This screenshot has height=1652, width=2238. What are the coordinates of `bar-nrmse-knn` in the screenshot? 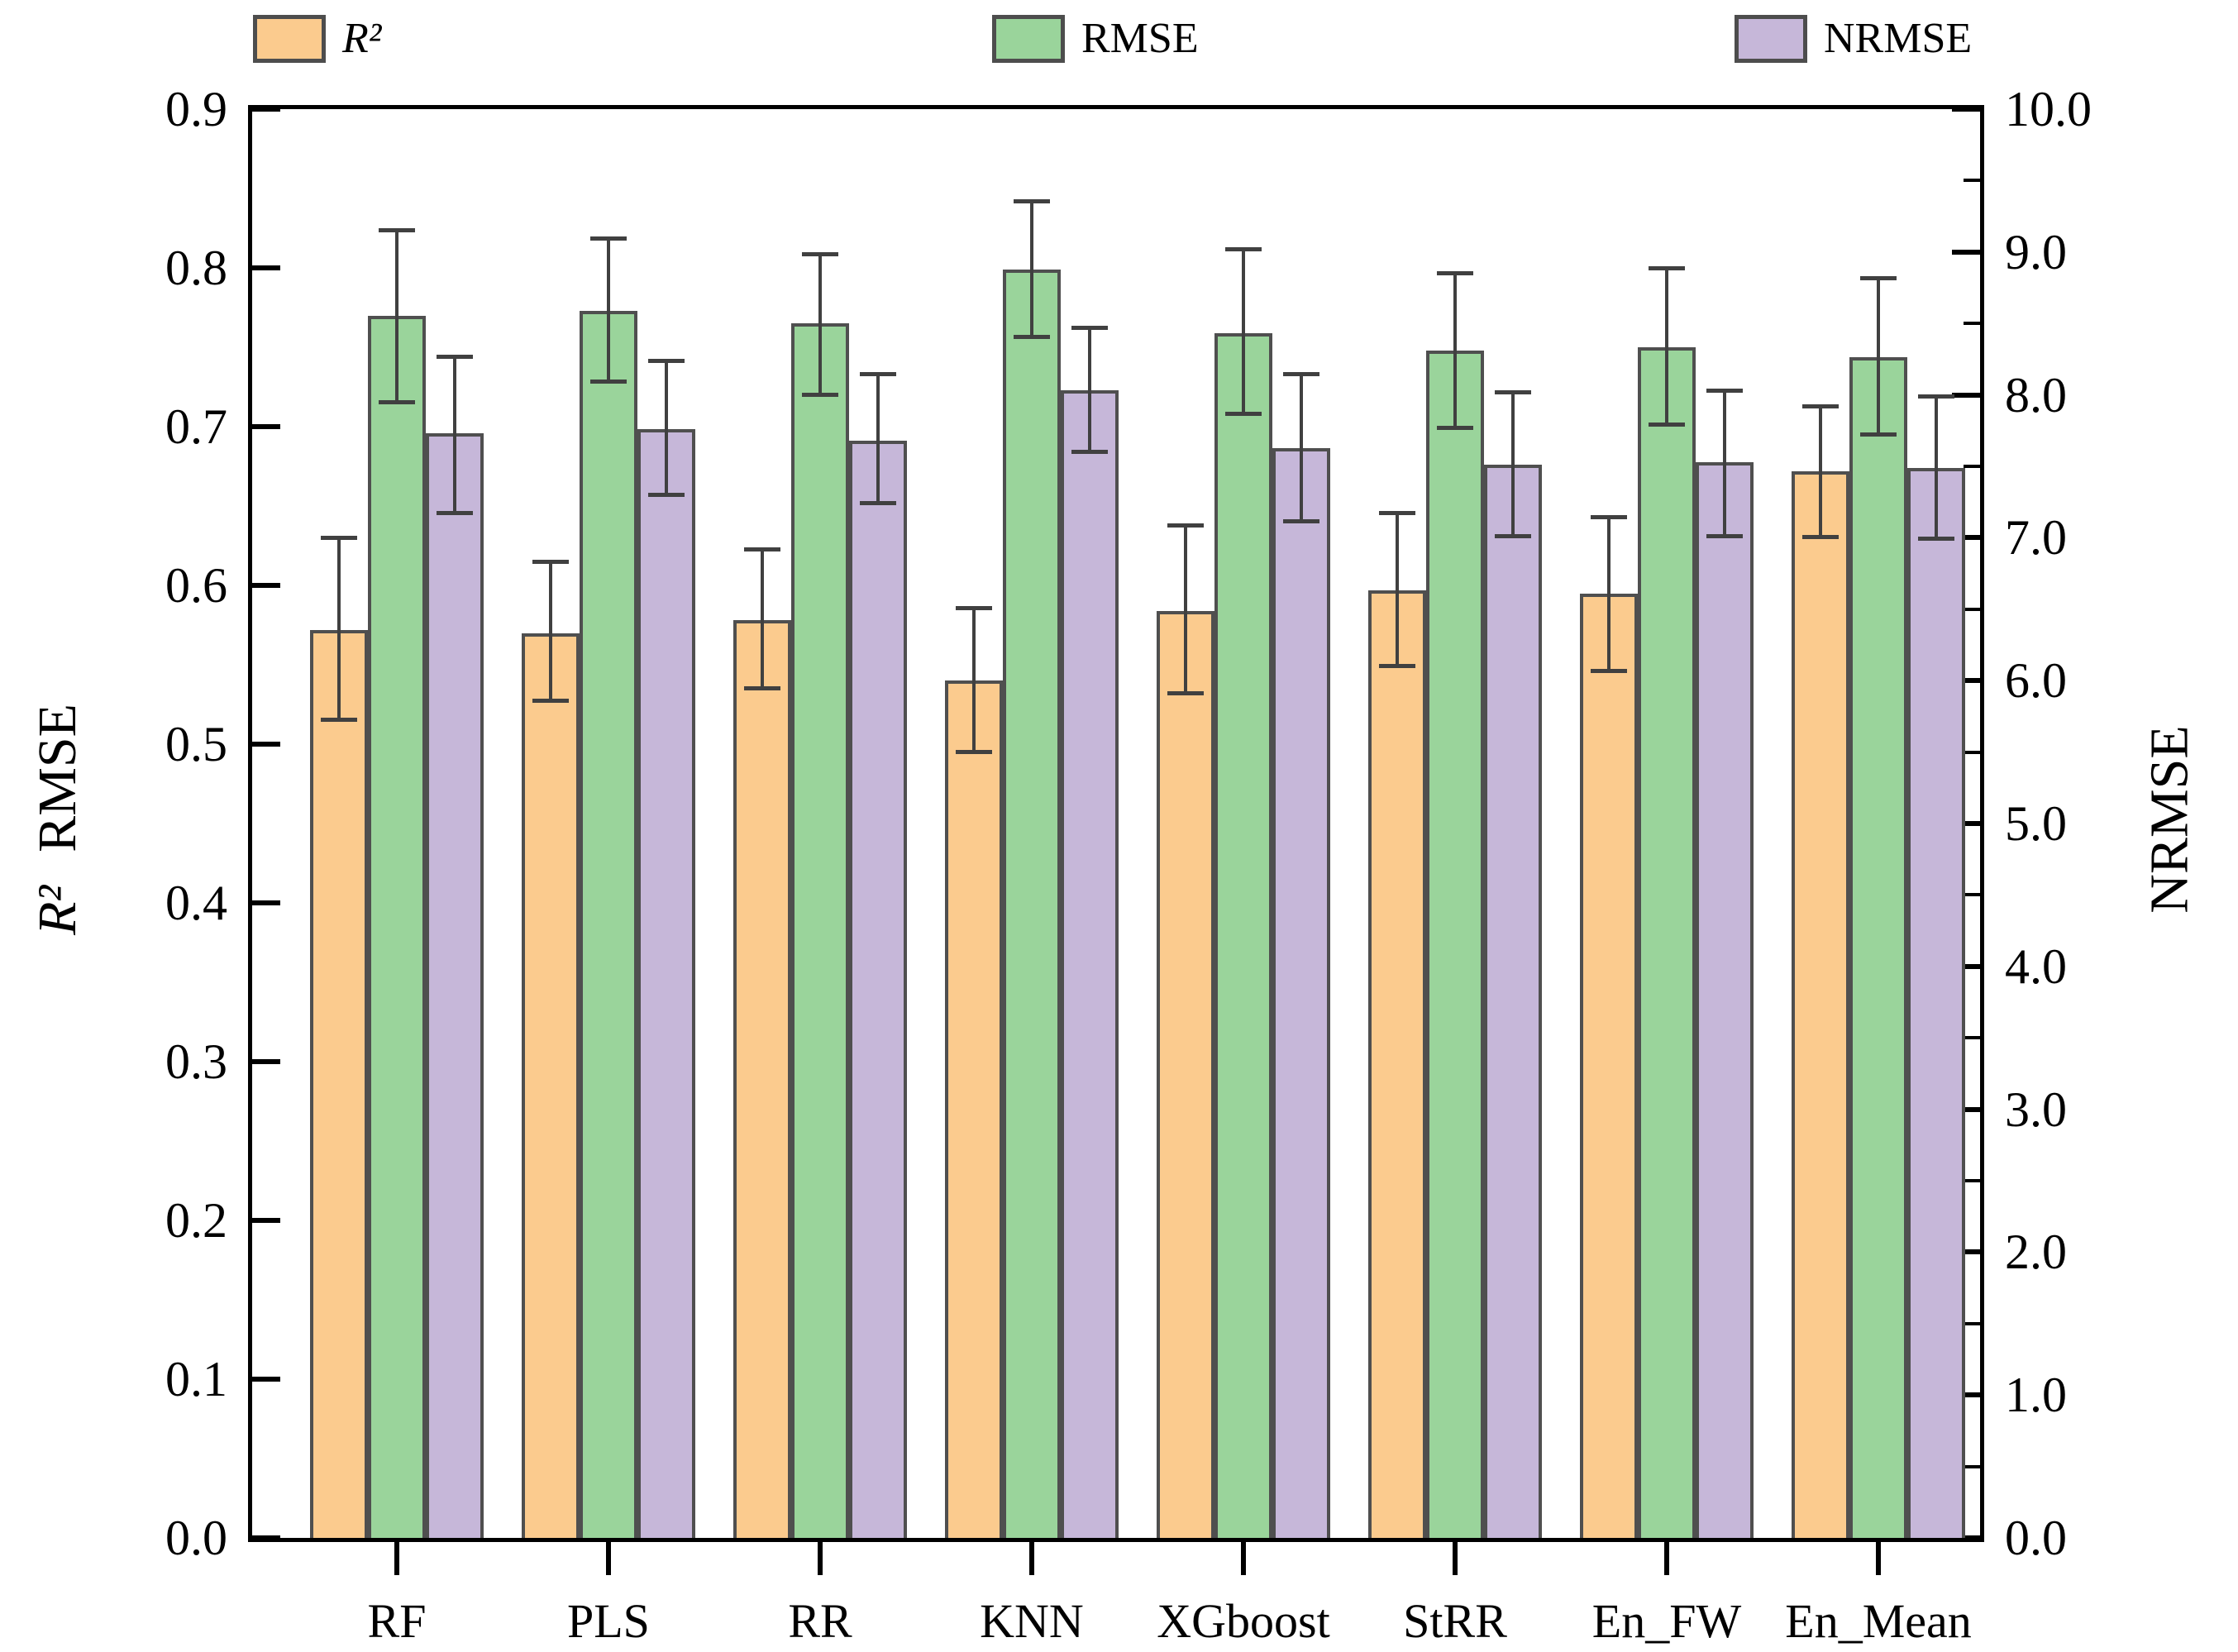 It's located at (1090, 964).